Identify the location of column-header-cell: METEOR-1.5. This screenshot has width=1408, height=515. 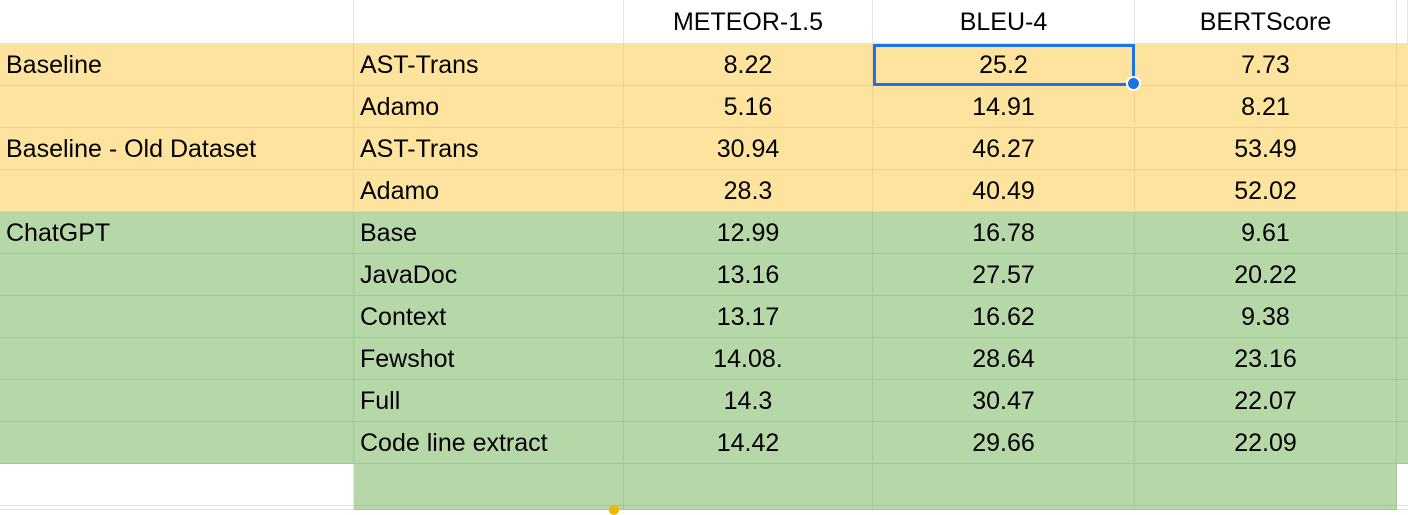
(748, 22).